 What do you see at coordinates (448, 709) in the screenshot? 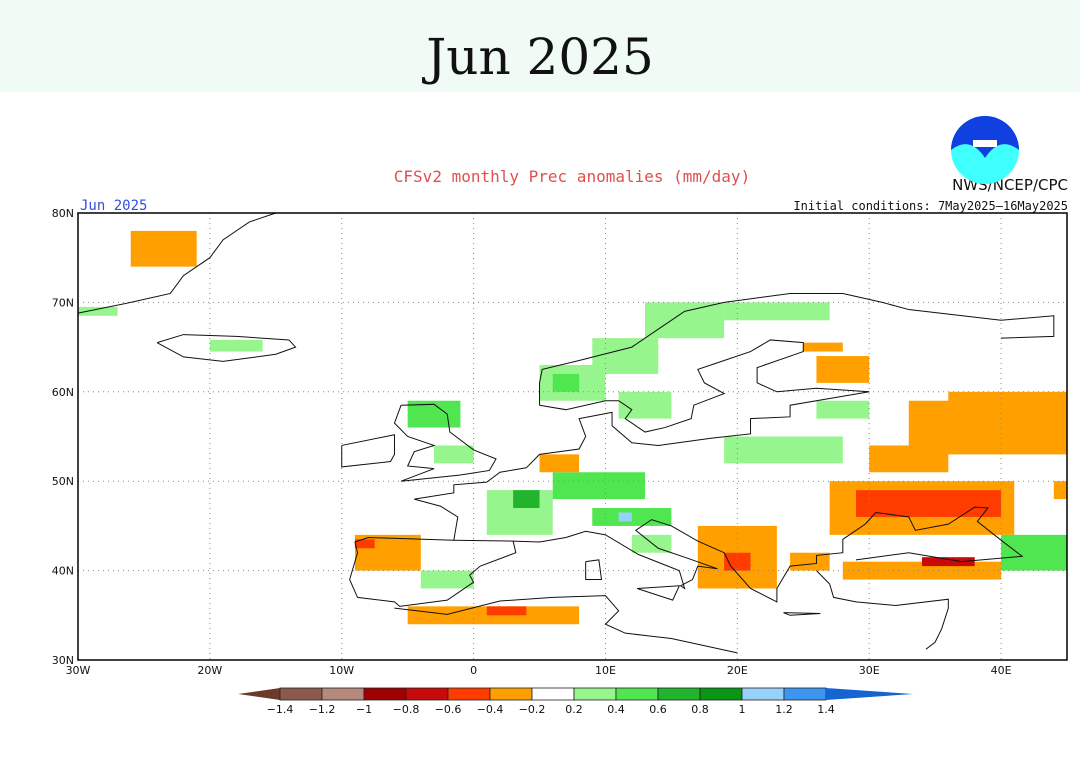
I see `colorbar-label: −0.6` at bounding box center [448, 709].